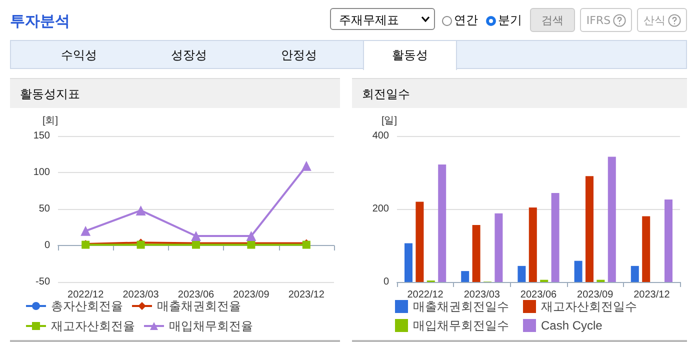 Image resolution: width=697 pixels, height=342 pixels. I want to click on text: 분기, so click(510, 20).